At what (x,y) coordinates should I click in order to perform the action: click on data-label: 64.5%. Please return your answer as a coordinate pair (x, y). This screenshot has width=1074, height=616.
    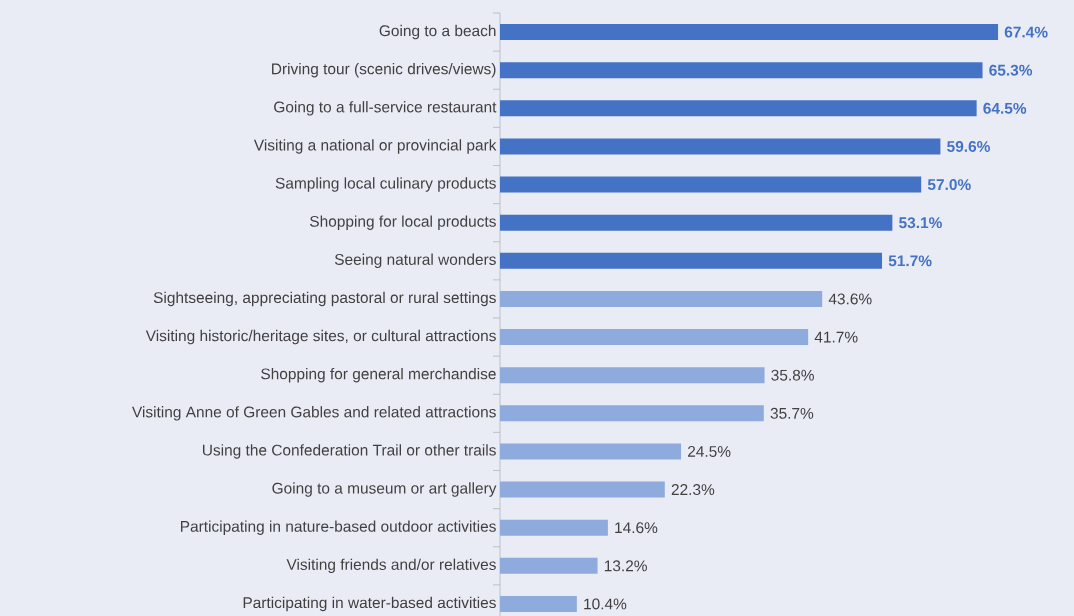
    Looking at the image, I should click on (1005, 108).